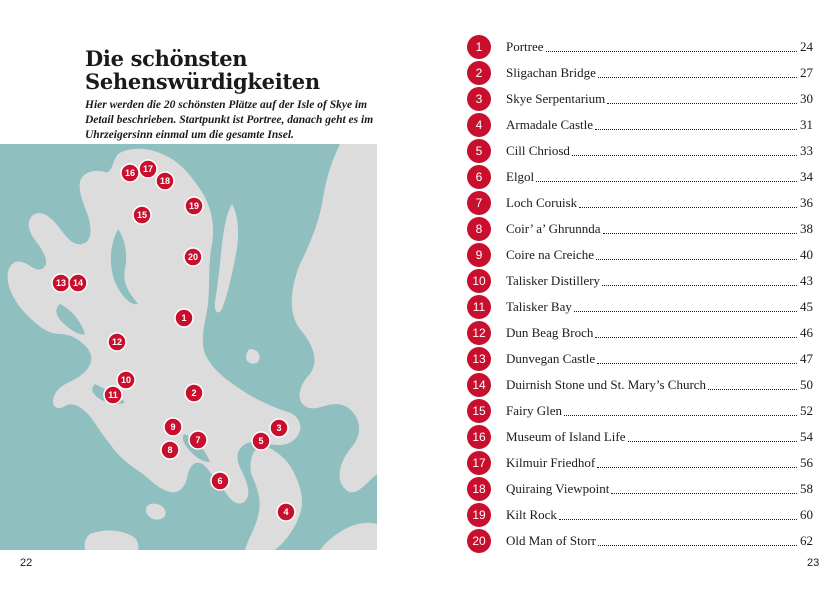 This screenshot has width=840, height=596. Describe the element at coordinates (550, 254) in the screenshot. I see `toc-title: Coire na Creiche` at that location.